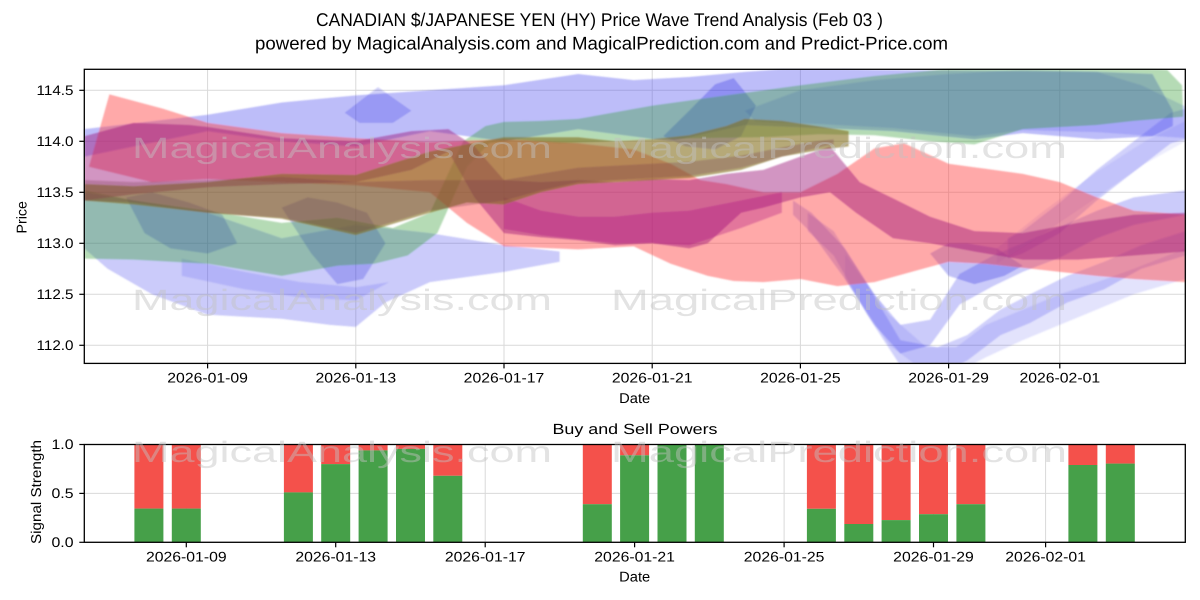 This screenshot has height=600, width=1200. I want to click on svg-text: 113.0, so click(55, 243).